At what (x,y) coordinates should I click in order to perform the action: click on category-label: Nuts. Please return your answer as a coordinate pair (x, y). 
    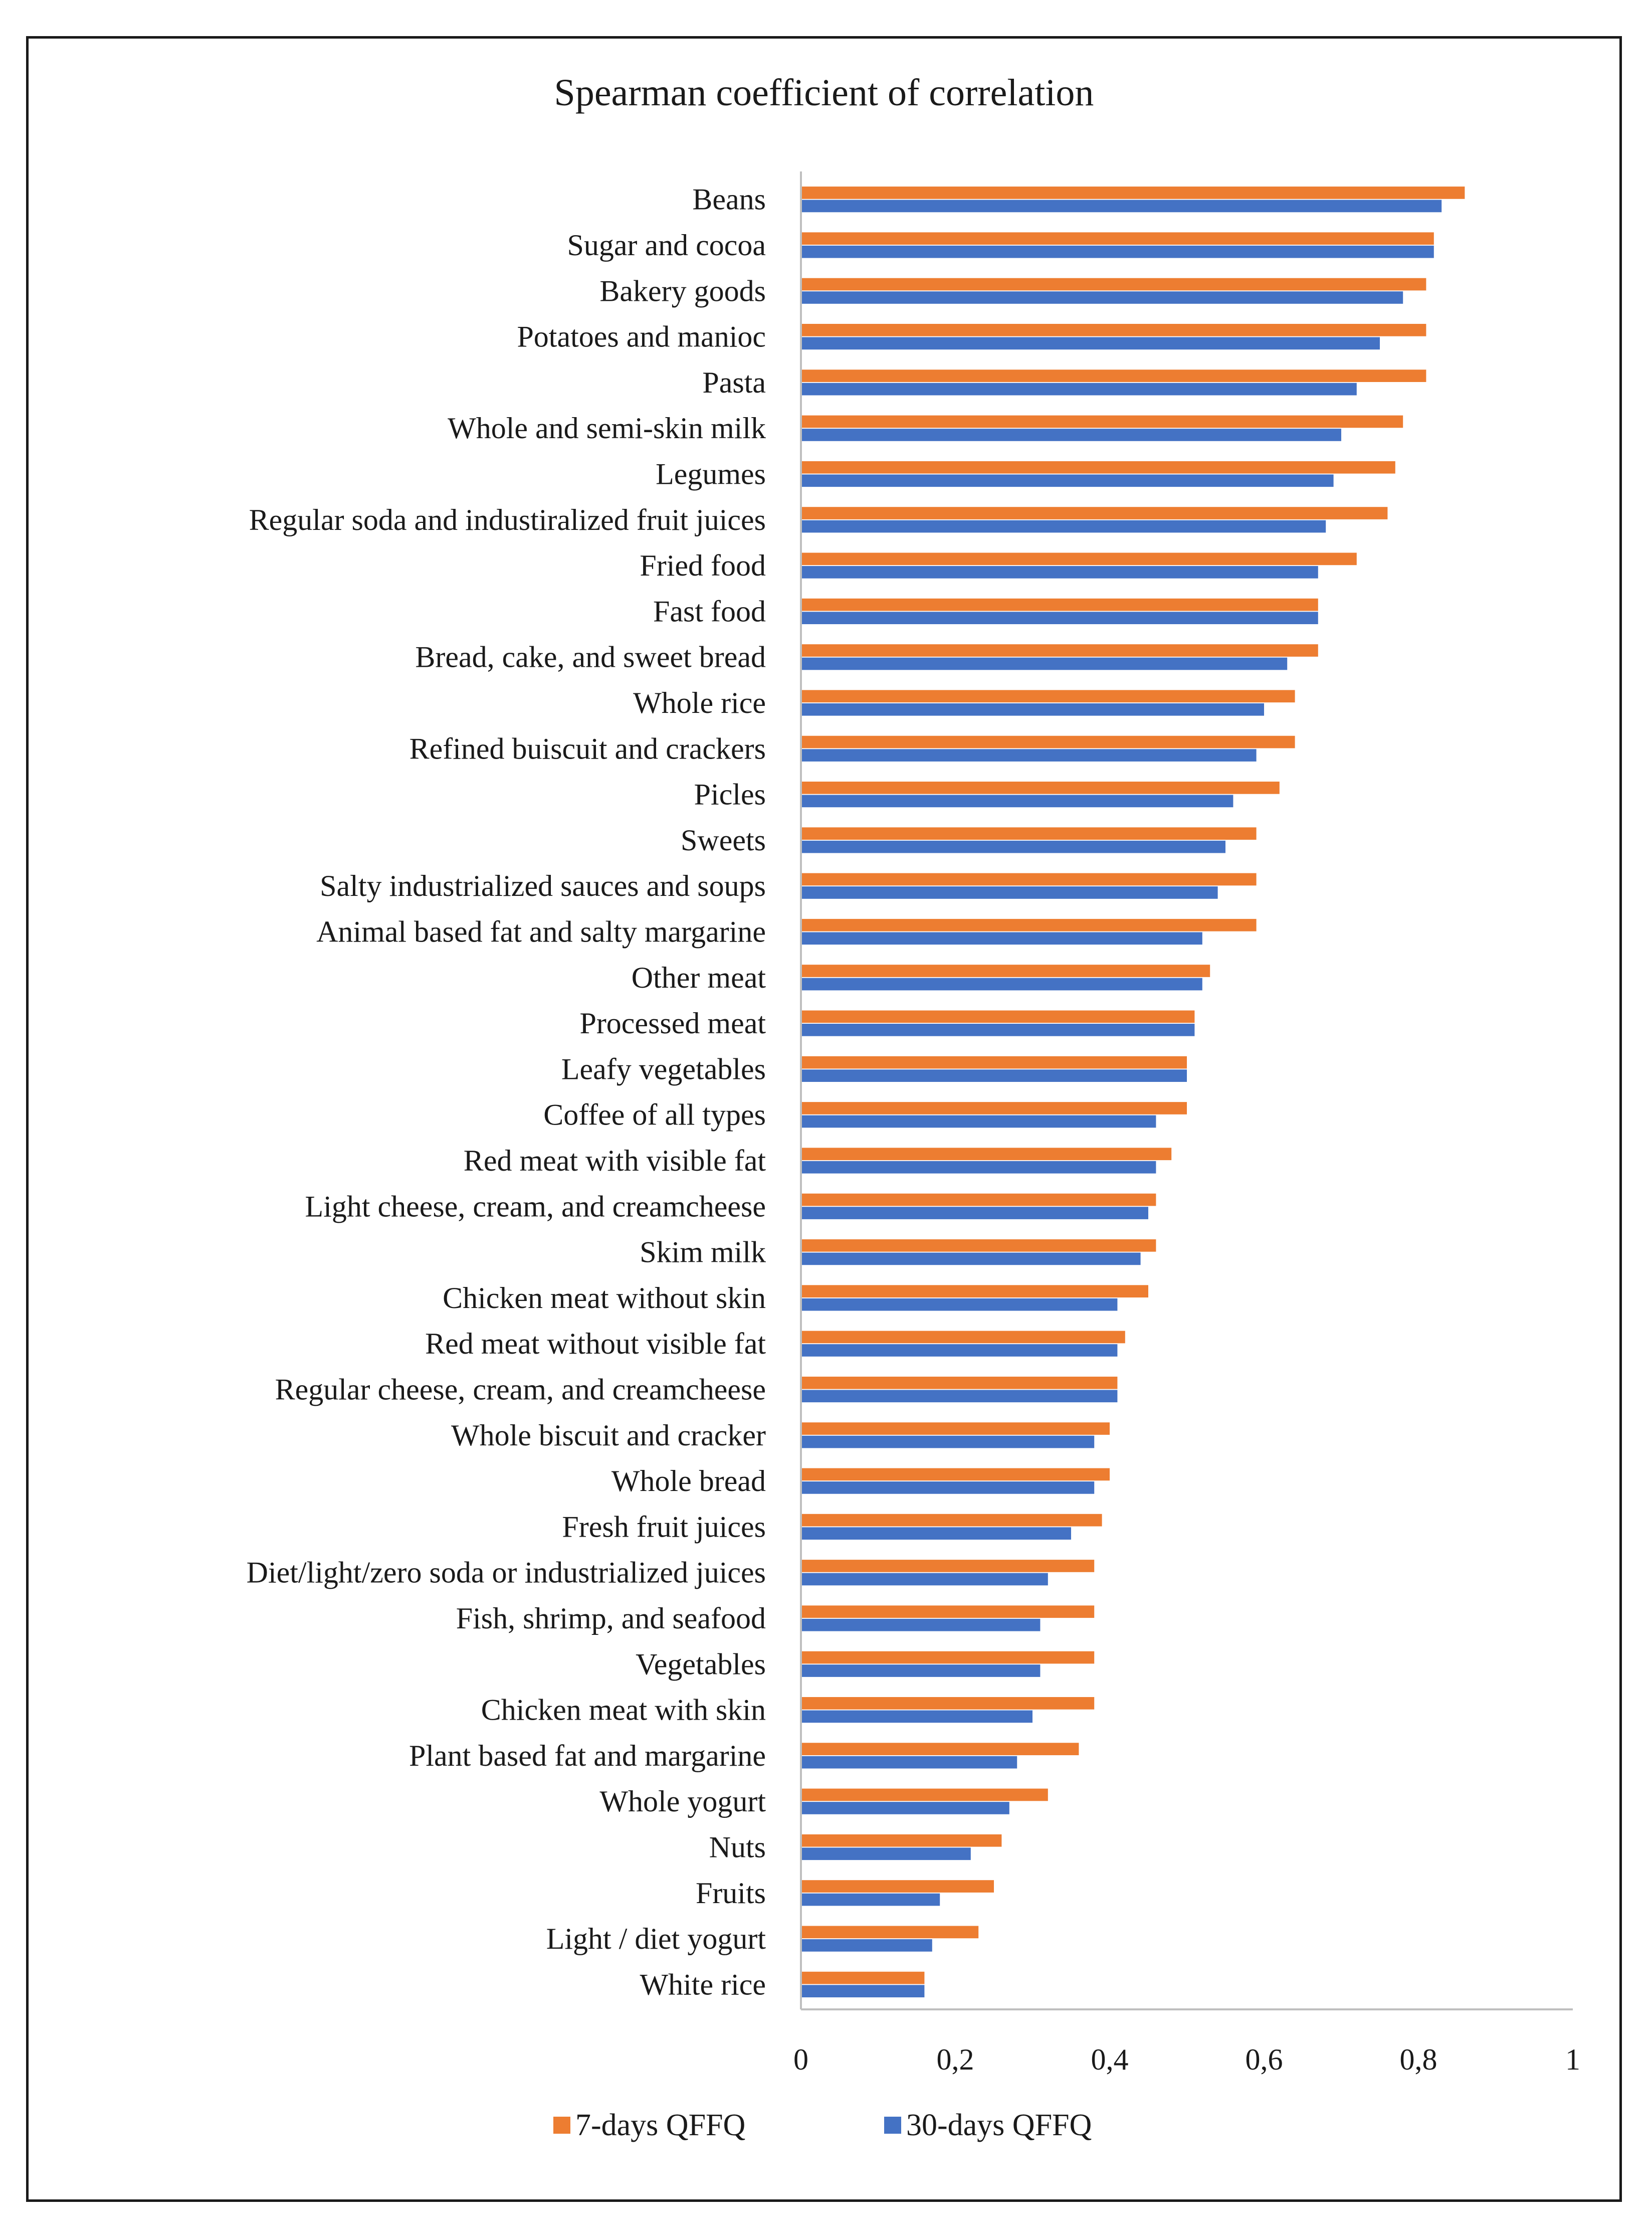
    Looking at the image, I should click on (737, 1846).